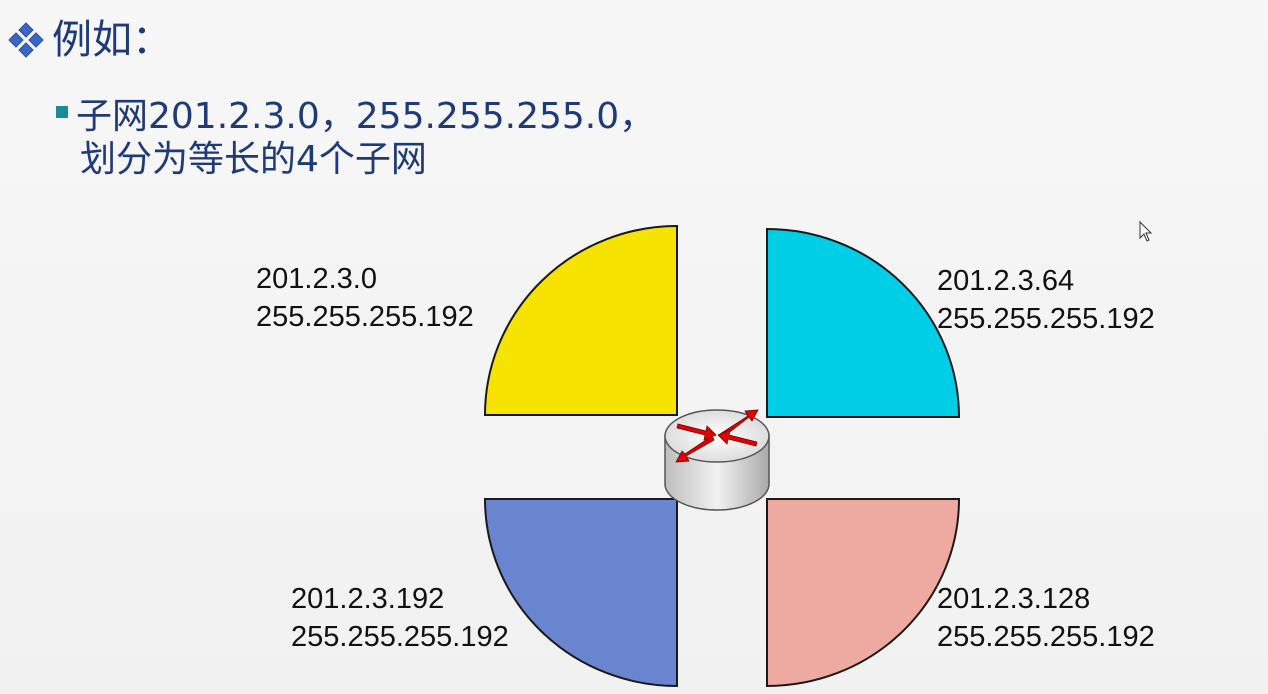 Image resolution: width=1268 pixels, height=694 pixels. What do you see at coordinates (112, 40) in the screenshot?
I see `heading-text: 例如：` at bounding box center [112, 40].